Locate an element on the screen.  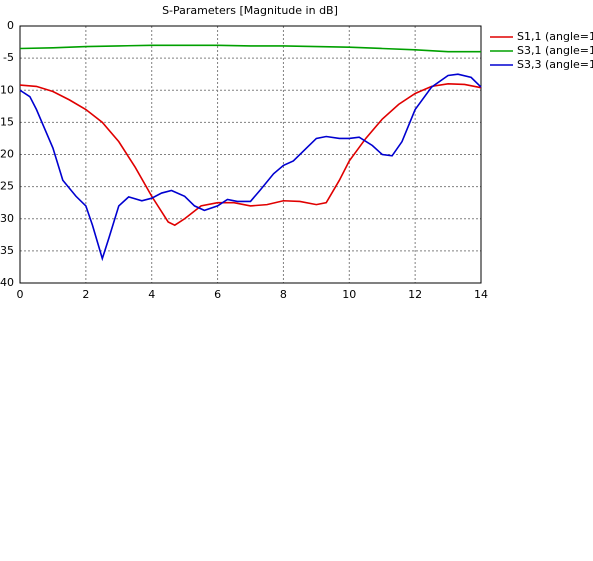
x-tick-label: 12 is located at coordinates (415, 294).